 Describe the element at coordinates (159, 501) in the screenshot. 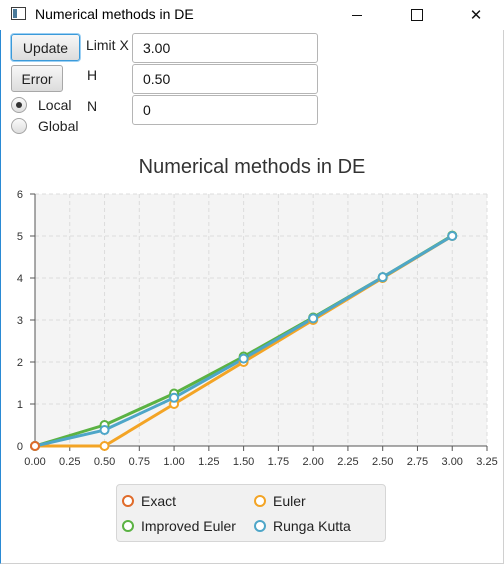

I see `legend-label-exact: Exact` at that location.